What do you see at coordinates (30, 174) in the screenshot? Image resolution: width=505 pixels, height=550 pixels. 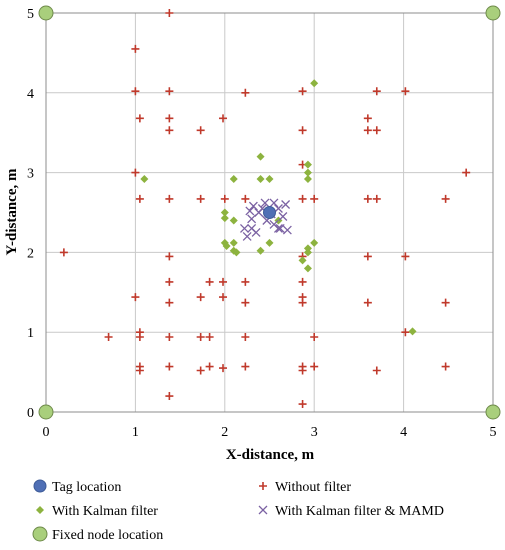 I see `y-tick-label: 3` at bounding box center [30, 174].